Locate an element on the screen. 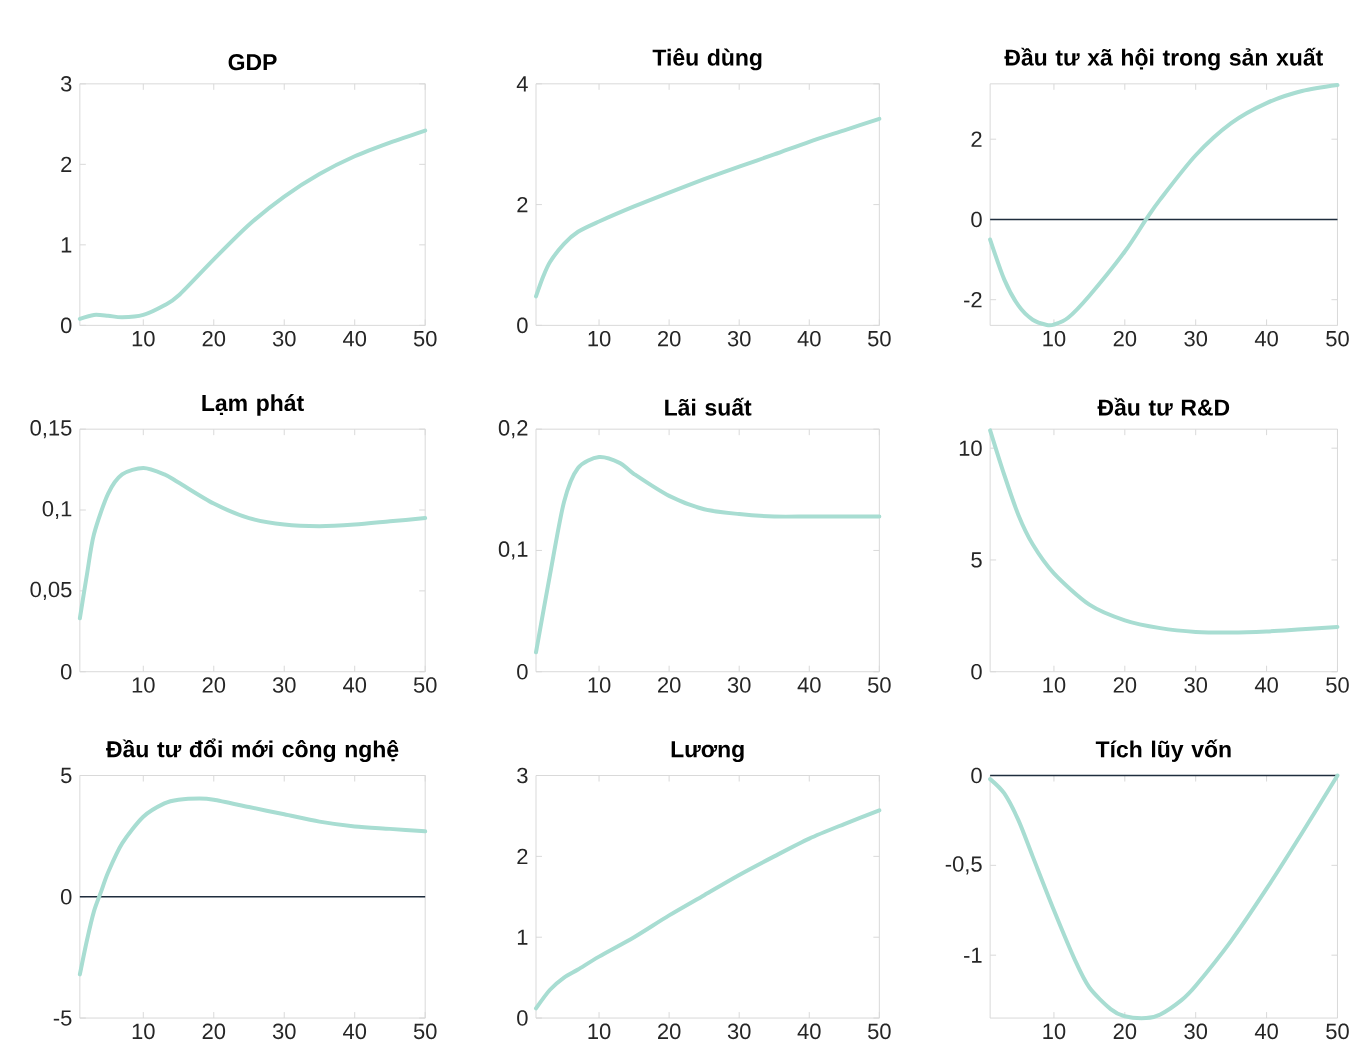  chart-title: Lãi suất is located at coordinates (708, 406).